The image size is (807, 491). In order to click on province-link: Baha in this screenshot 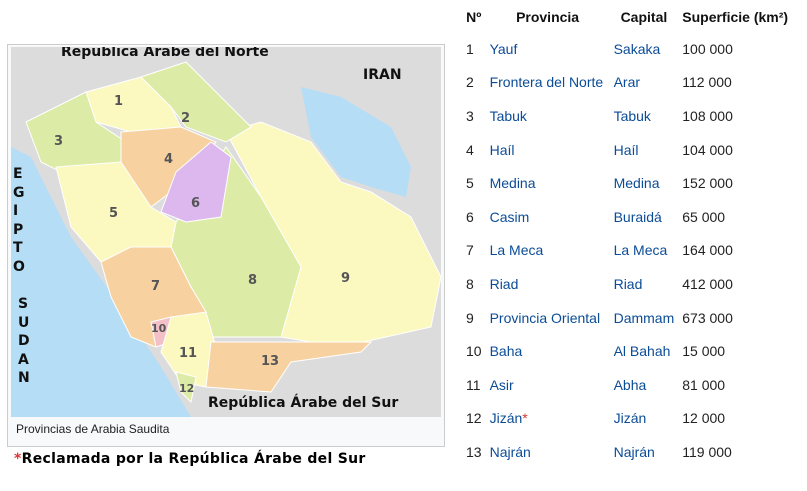, I will do `click(548, 351)`.